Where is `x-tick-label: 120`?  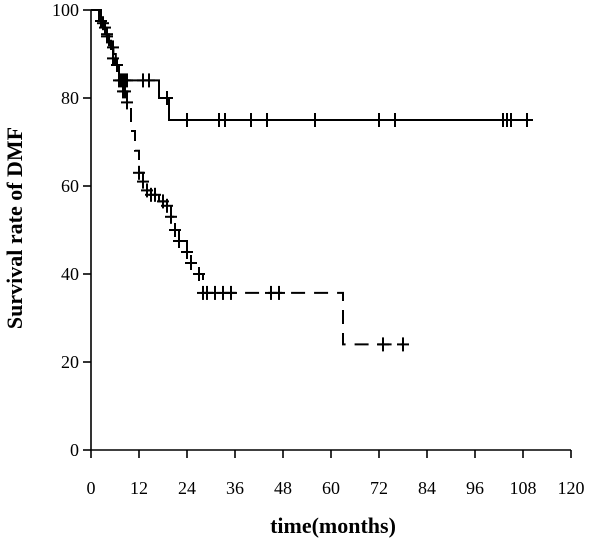
x-tick-label: 120 is located at coordinates (571, 488).